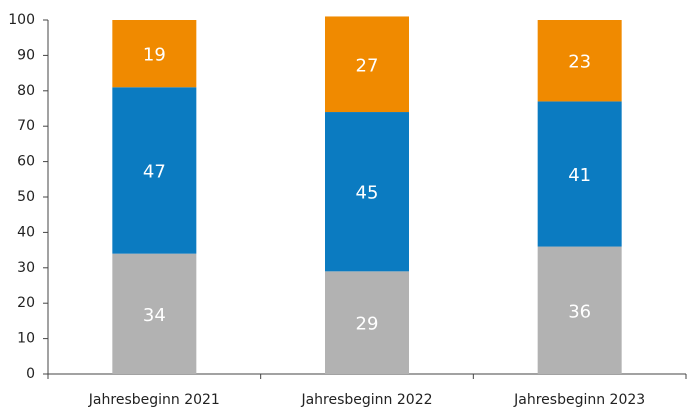 The width and height of the screenshot is (689, 409). What do you see at coordinates (579, 400) in the screenshot?
I see `x-tick-label: Jahresbeginn 2023` at bounding box center [579, 400].